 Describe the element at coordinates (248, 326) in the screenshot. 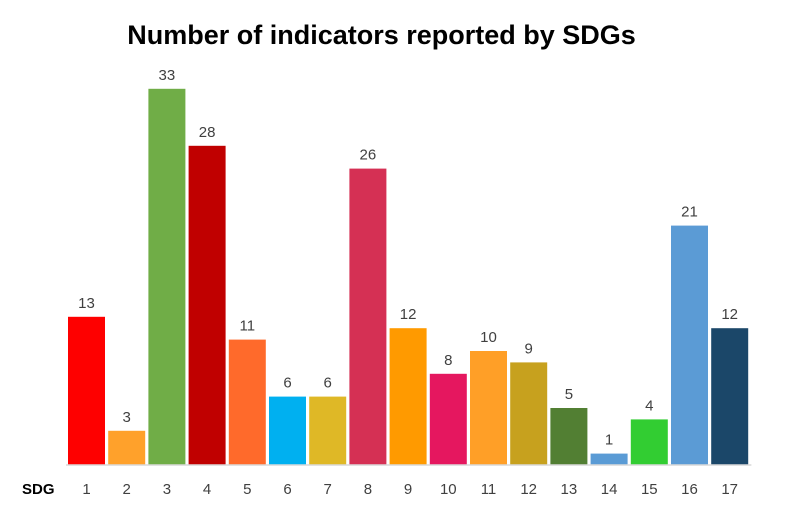

I see `value-label-sdg-5: 11` at that location.